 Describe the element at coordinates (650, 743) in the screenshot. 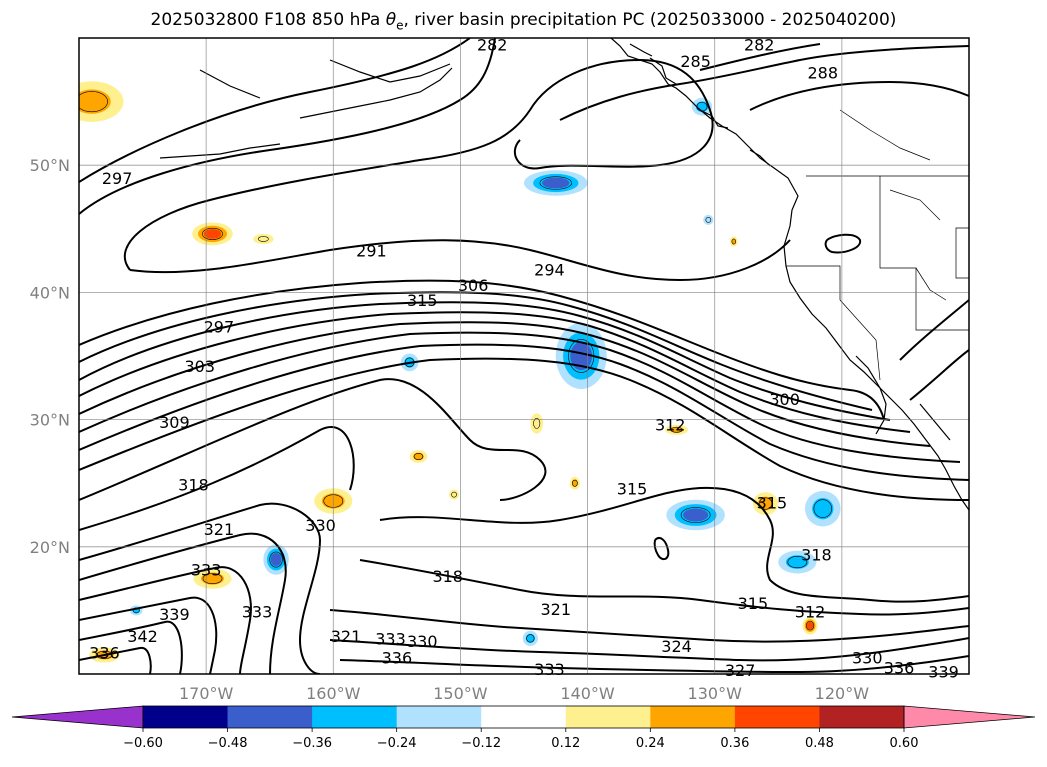

I see `colorbar-tick-label: 0.24` at that location.